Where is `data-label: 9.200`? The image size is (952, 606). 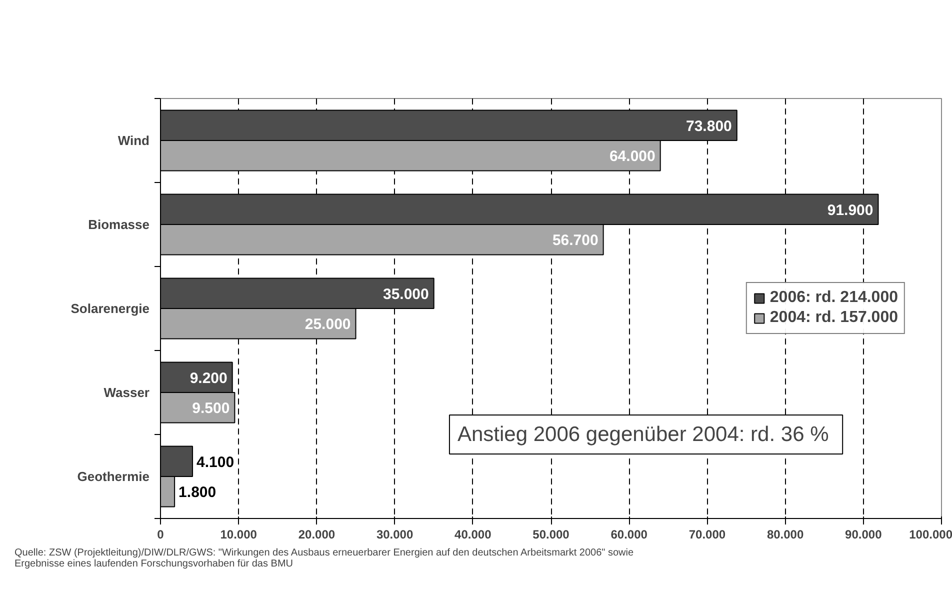
data-label: 9.200 is located at coordinates (209, 378).